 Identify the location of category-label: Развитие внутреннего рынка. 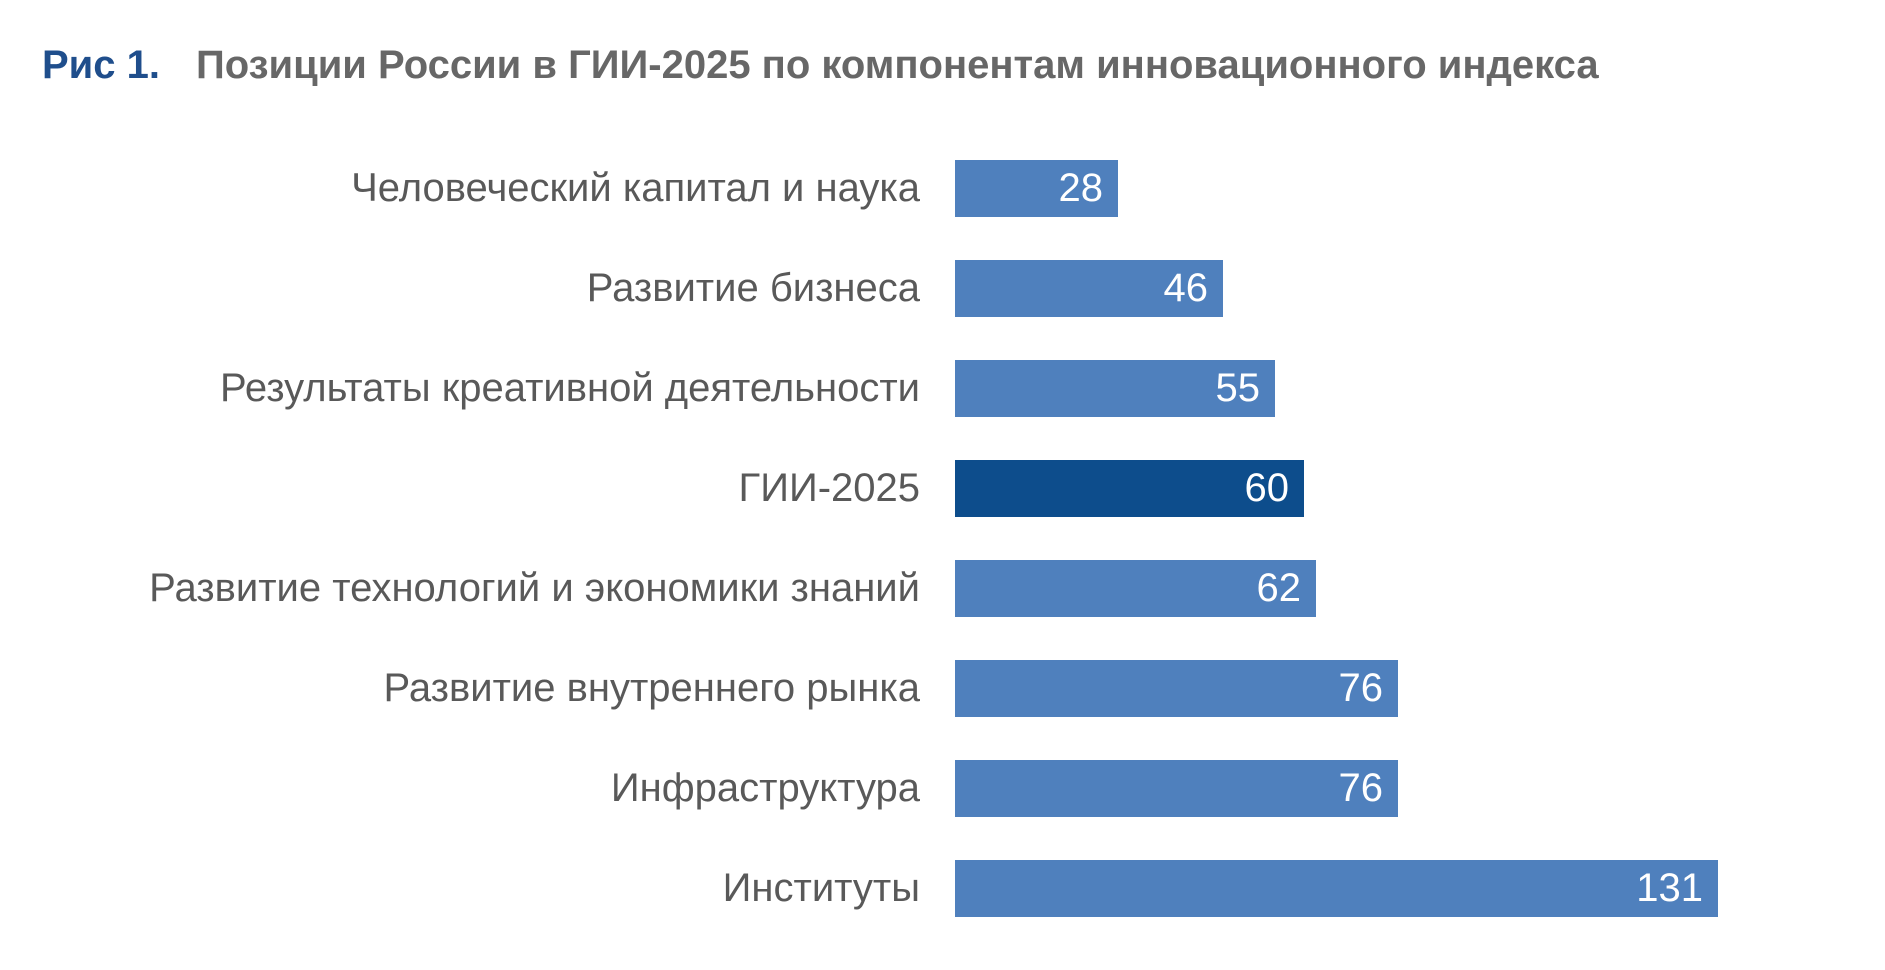
(651, 688).